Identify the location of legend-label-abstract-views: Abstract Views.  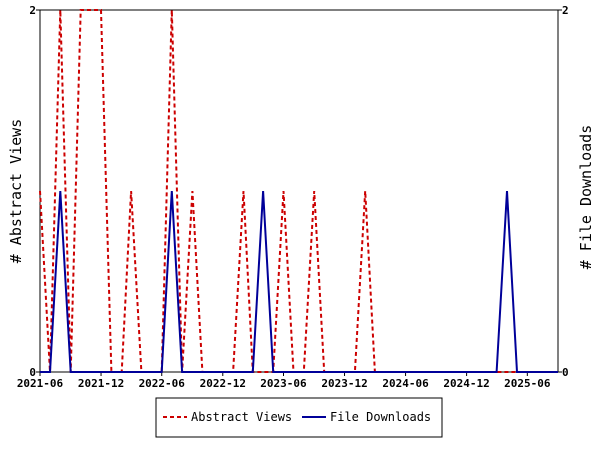
(241, 417).